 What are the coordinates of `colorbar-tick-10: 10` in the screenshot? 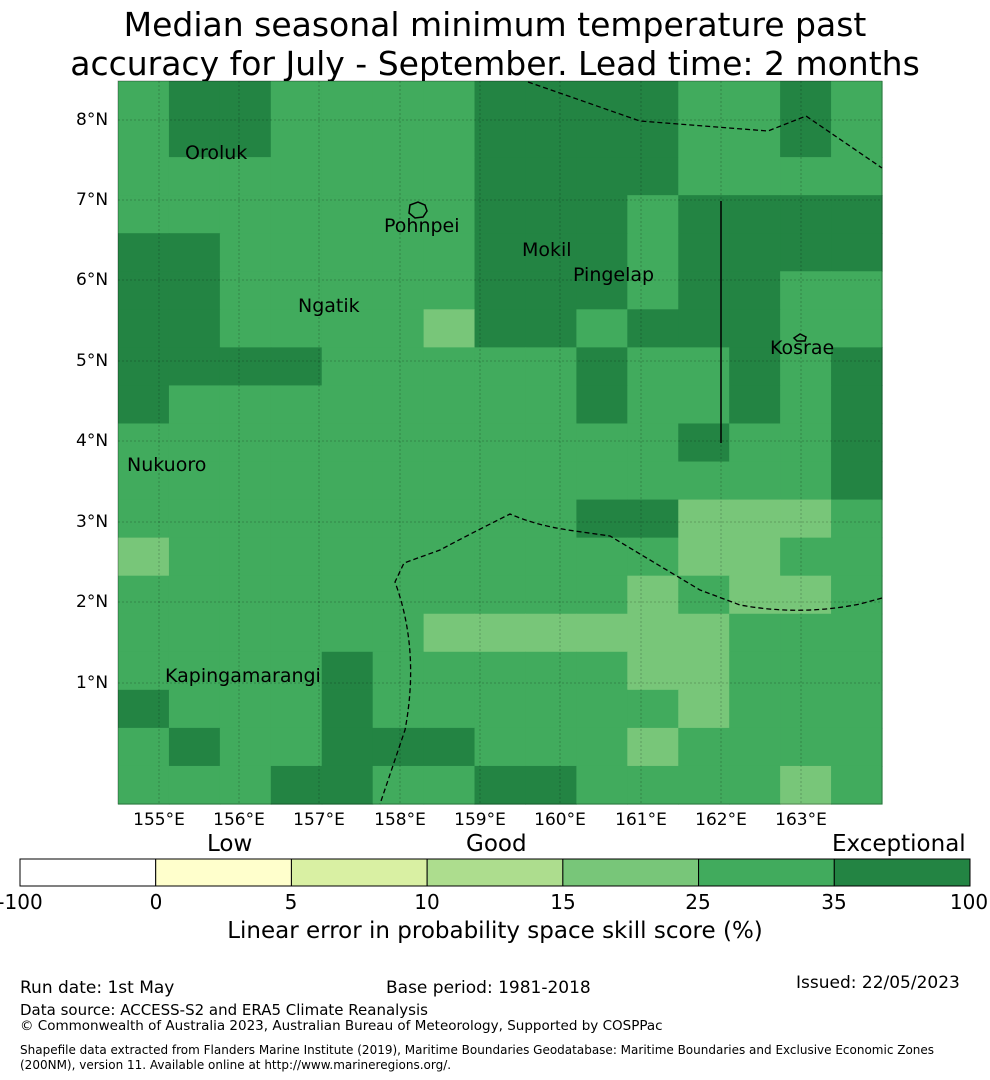 It's located at (427, 902).